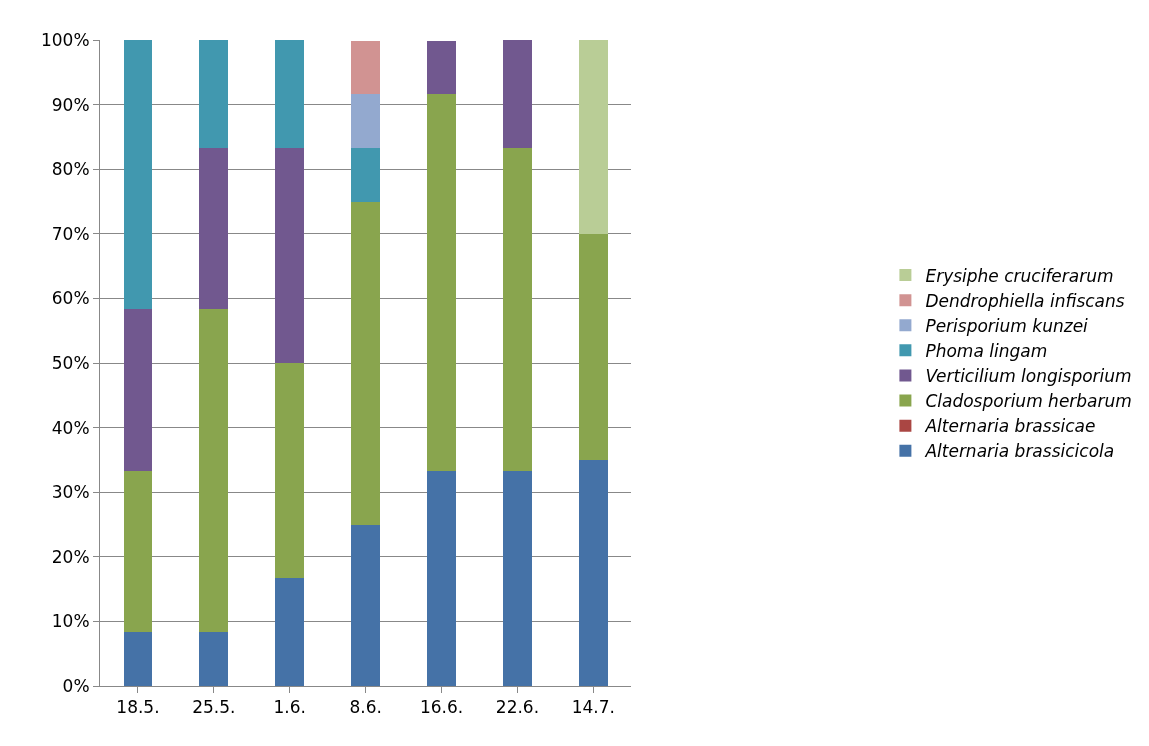 Image resolution: width=1149 pixels, height=746 pixels. I want to click on y-tick-label: 80%, so click(70, 169).